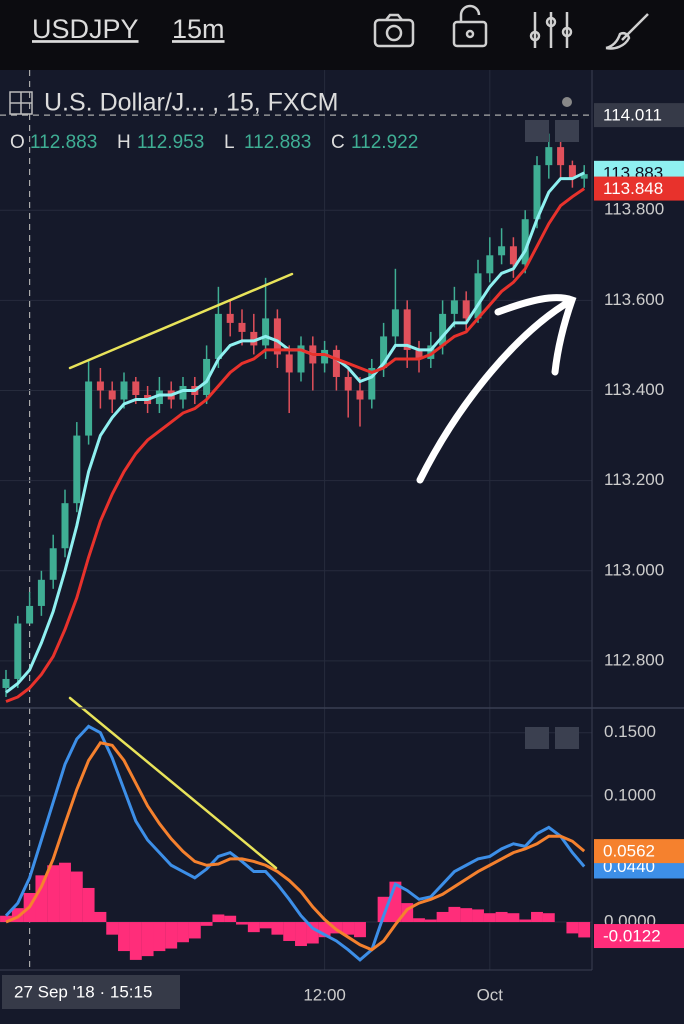  I want to click on x-tick-label: 12:00, so click(324, 994).